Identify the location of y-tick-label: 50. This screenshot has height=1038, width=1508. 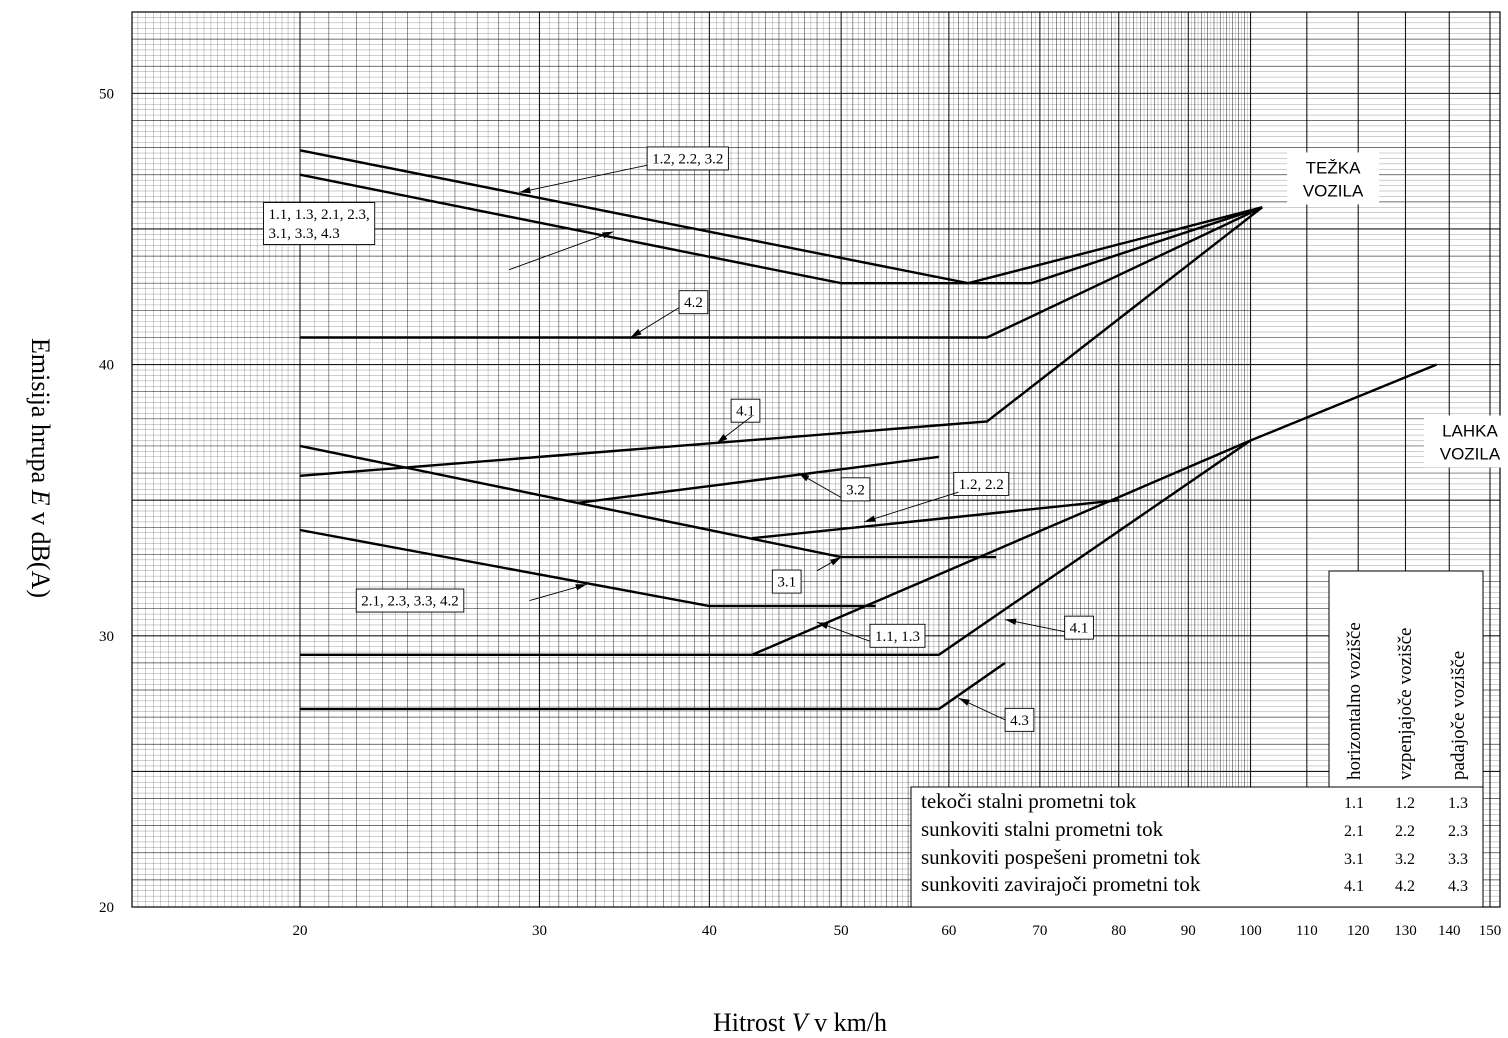
(106, 94).